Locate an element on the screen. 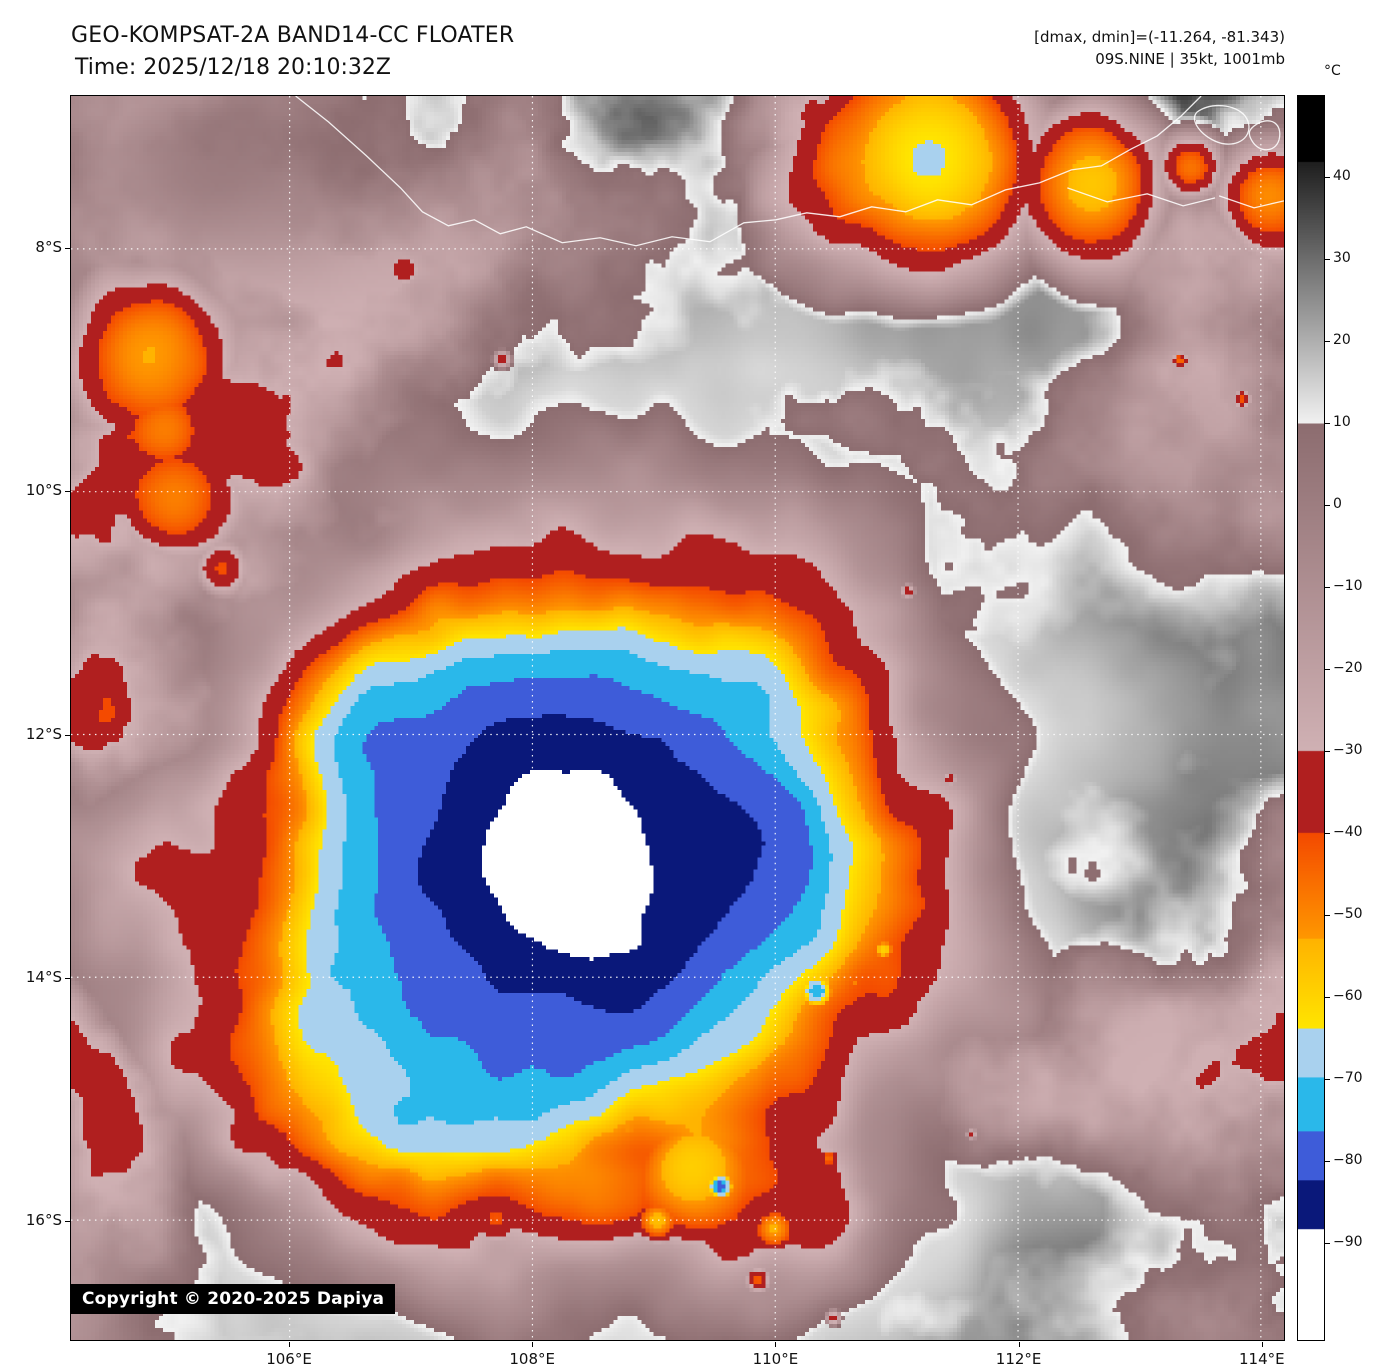 The height and width of the screenshot is (1368, 1388). copyright-badge: Copyright © 2020-2025 Dapiya is located at coordinates (233, 1299).